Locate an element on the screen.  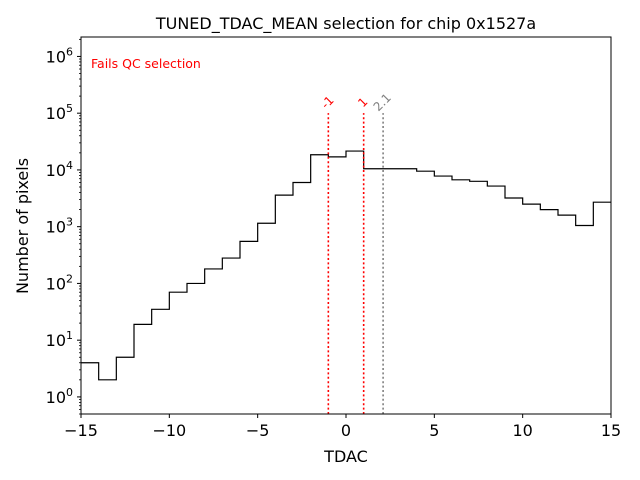
y-tick-label: 10² is located at coordinates (59, 282).